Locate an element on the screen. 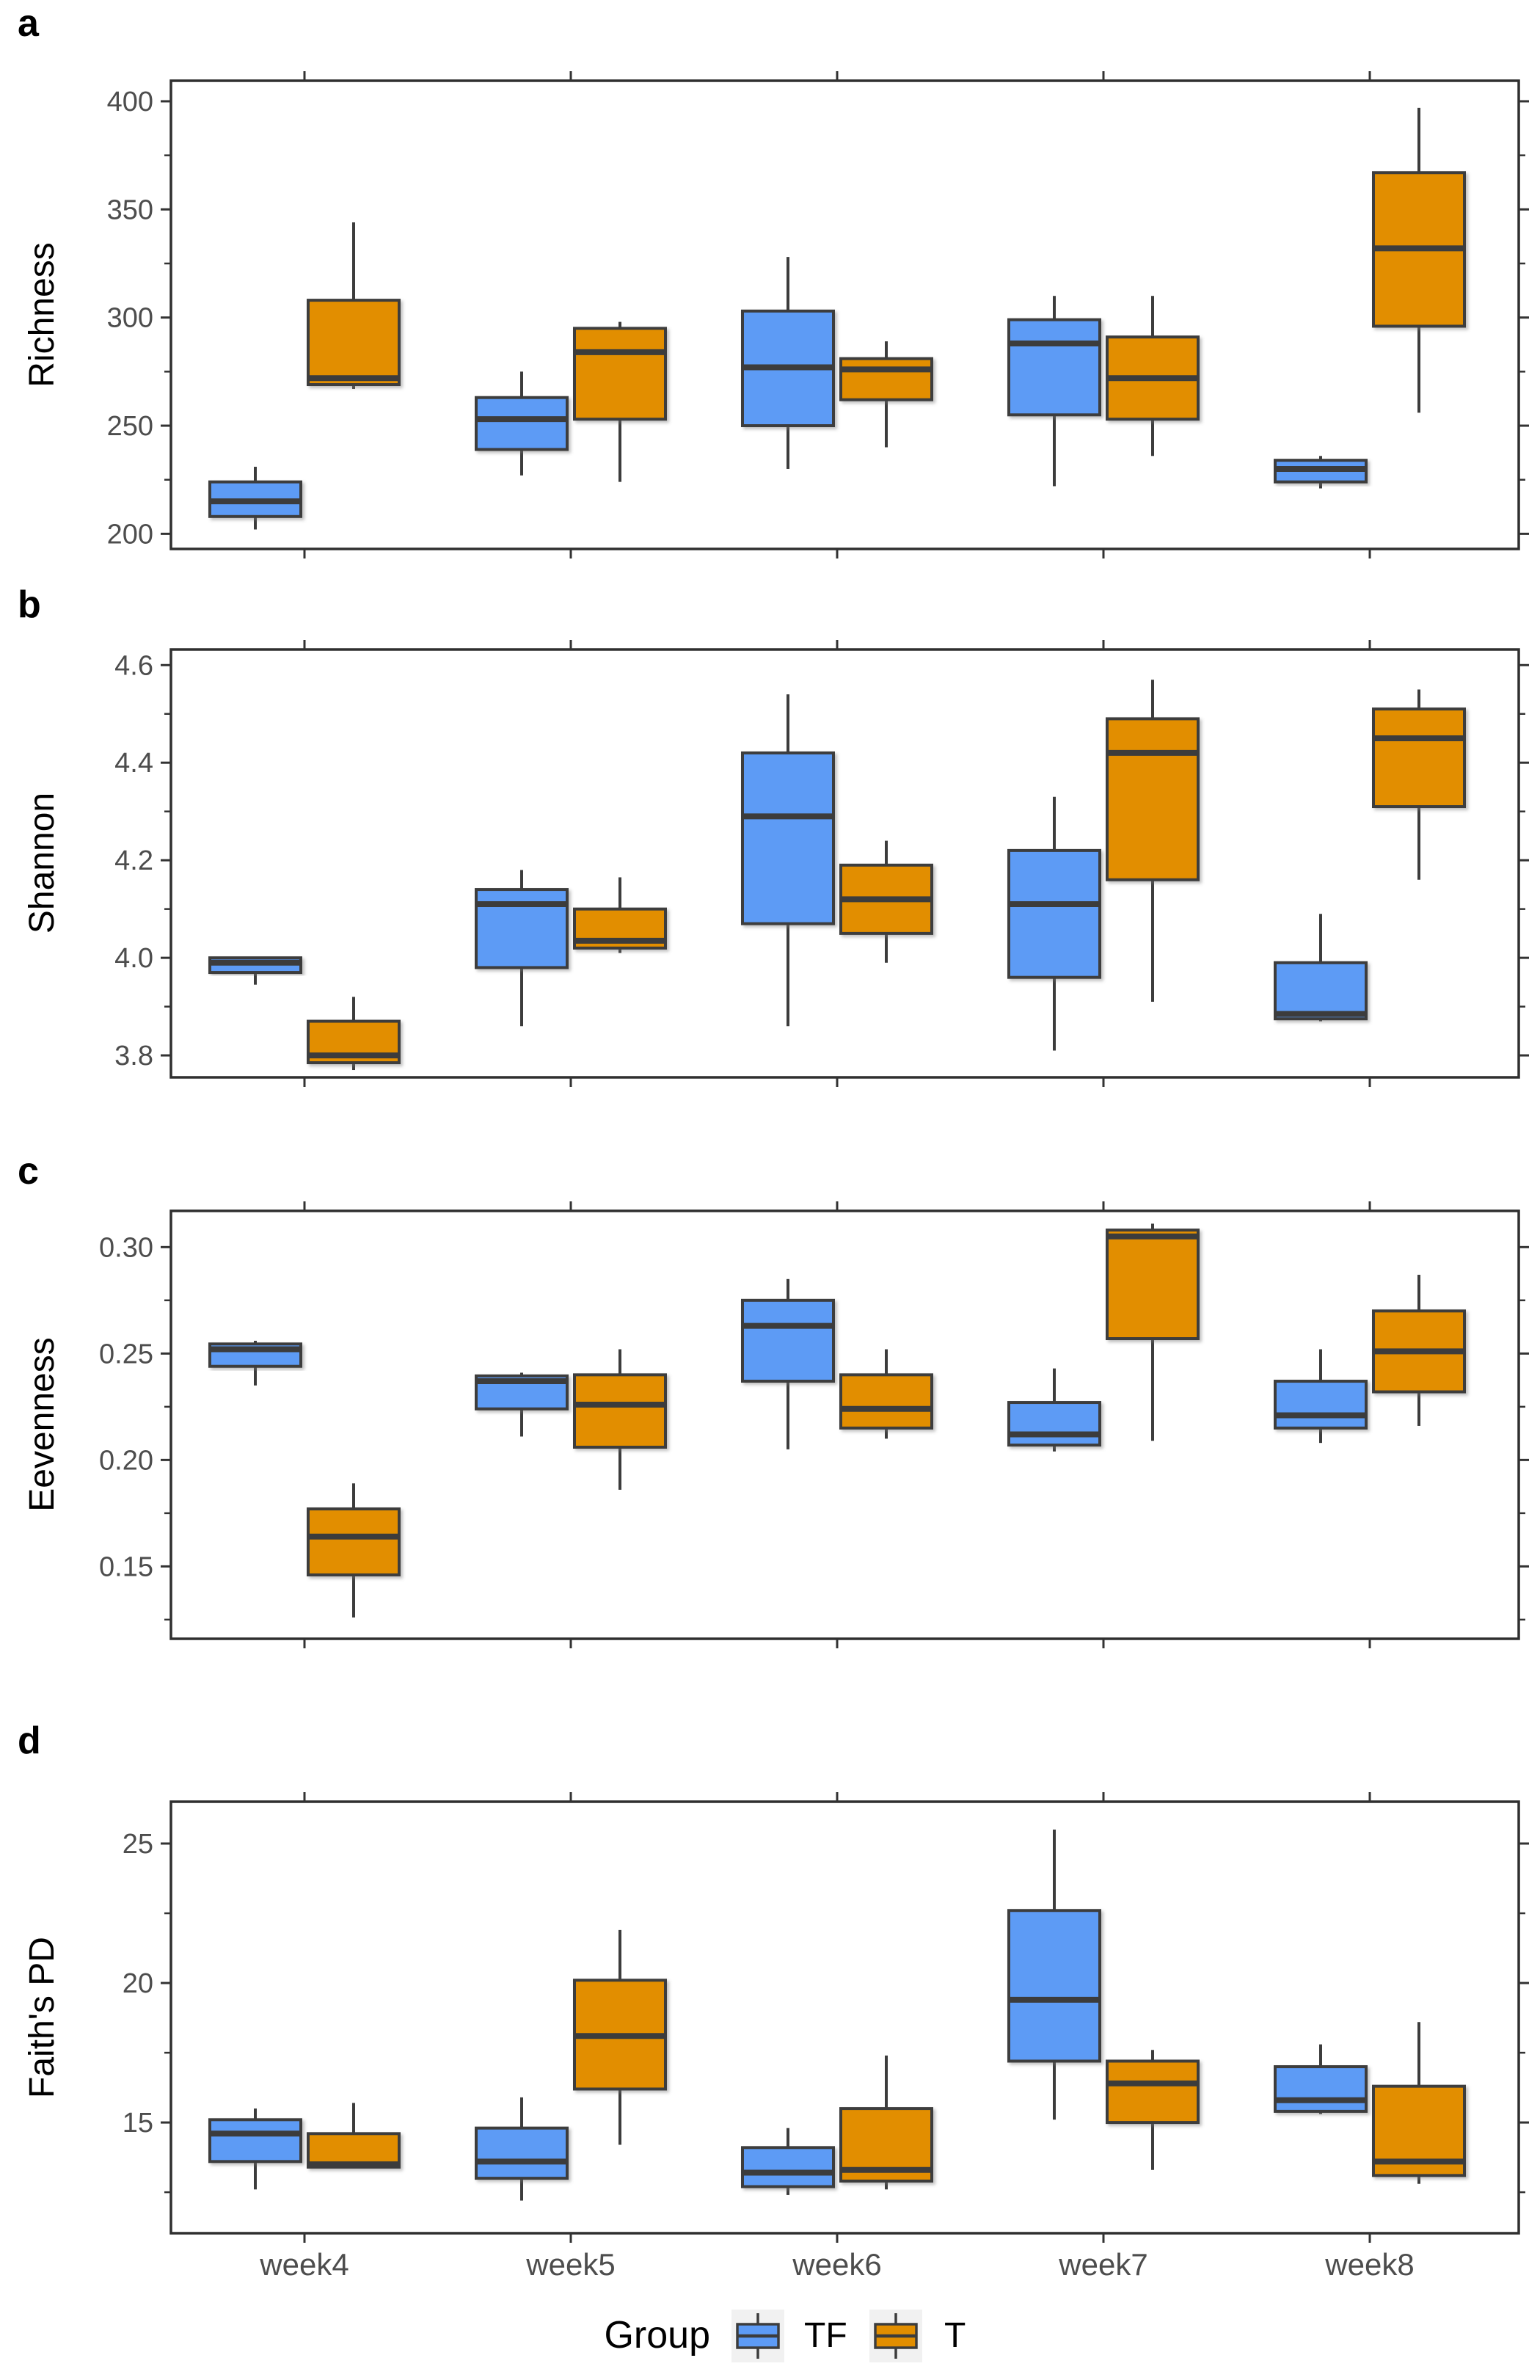 The height and width of the screenshot is (2380, 1540). legend-key-t is located at coordinates (895, 2336).